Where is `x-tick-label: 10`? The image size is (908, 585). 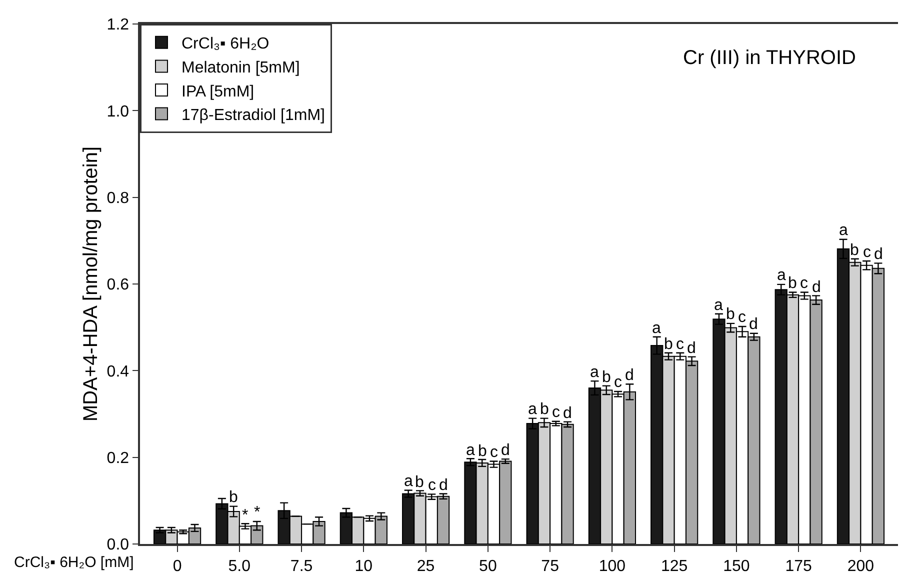 x-tick-label: 10 is located at coordinates (363, 566).